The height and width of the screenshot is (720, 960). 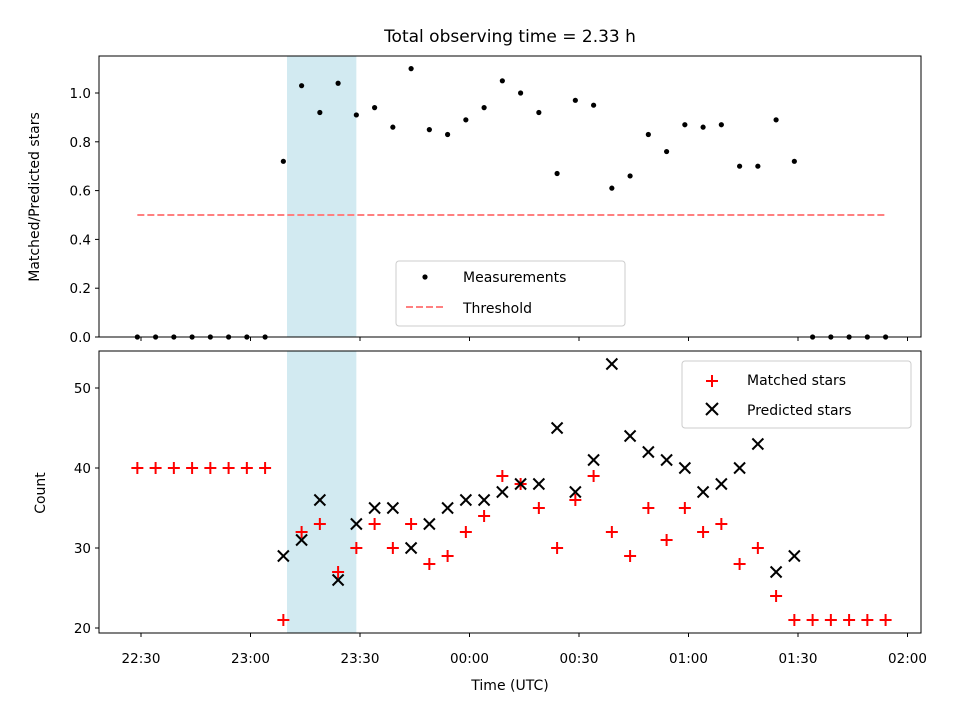 What do you see at coordinates (712, 381) in the screenshot?
I see `matched-legend-marker` at bounding box center [712, 381].